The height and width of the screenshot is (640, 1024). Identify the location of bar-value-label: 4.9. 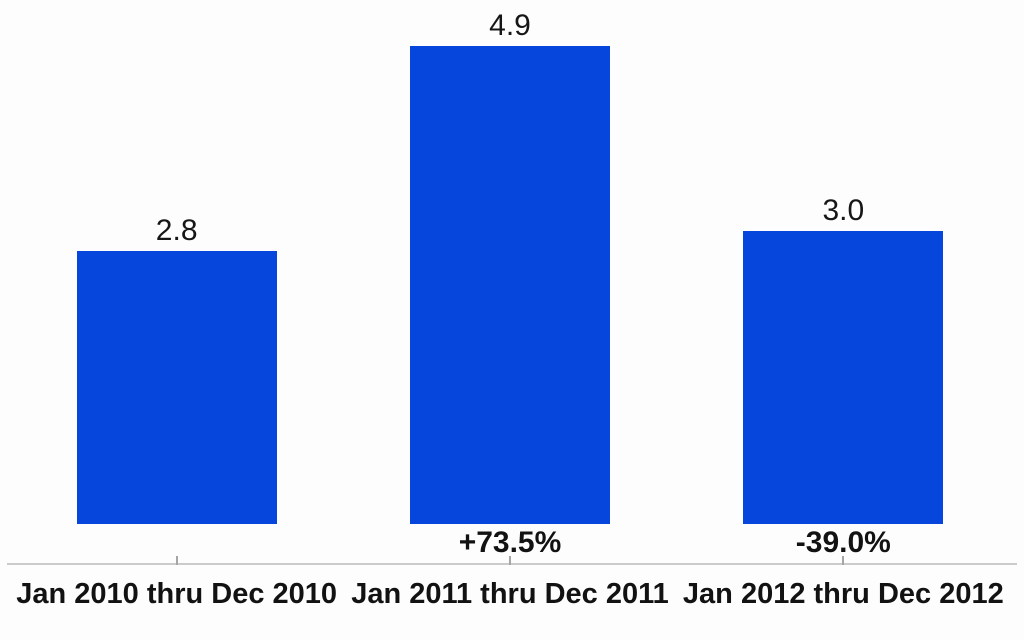
(510, 25).